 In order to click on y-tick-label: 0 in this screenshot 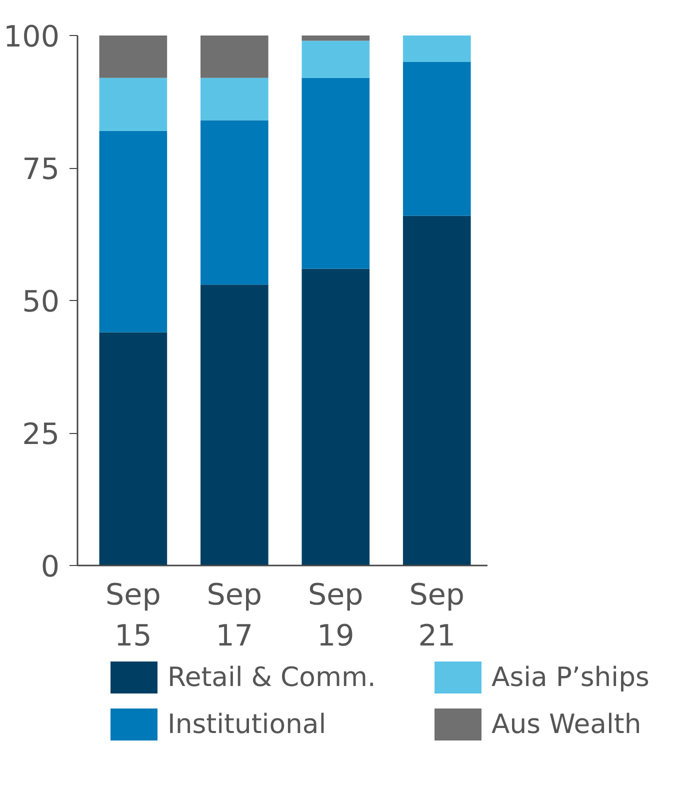, I will do `click(50, 567)`.